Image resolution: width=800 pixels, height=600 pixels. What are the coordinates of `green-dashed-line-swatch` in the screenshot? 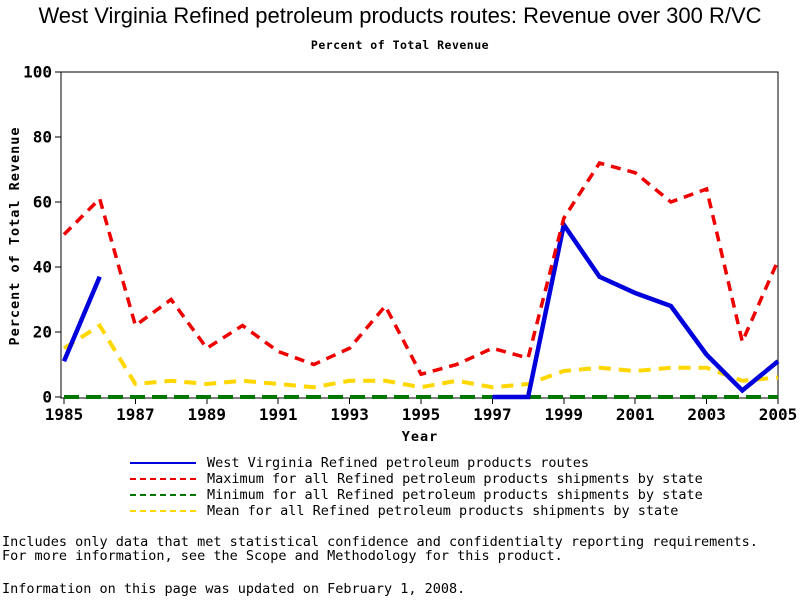 It's located at (163, 495).